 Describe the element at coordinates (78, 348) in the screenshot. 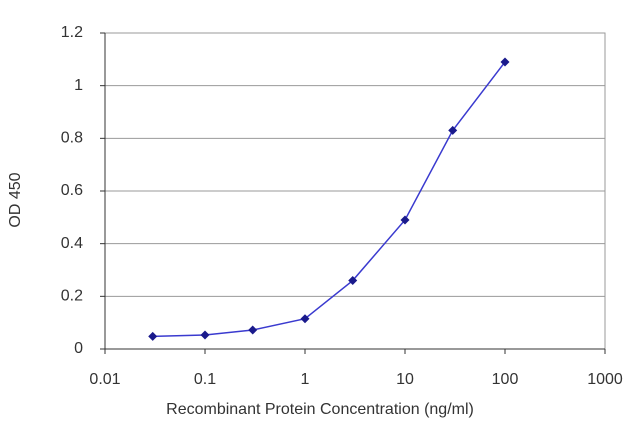

I see `y-tick-label: 0` at that location.